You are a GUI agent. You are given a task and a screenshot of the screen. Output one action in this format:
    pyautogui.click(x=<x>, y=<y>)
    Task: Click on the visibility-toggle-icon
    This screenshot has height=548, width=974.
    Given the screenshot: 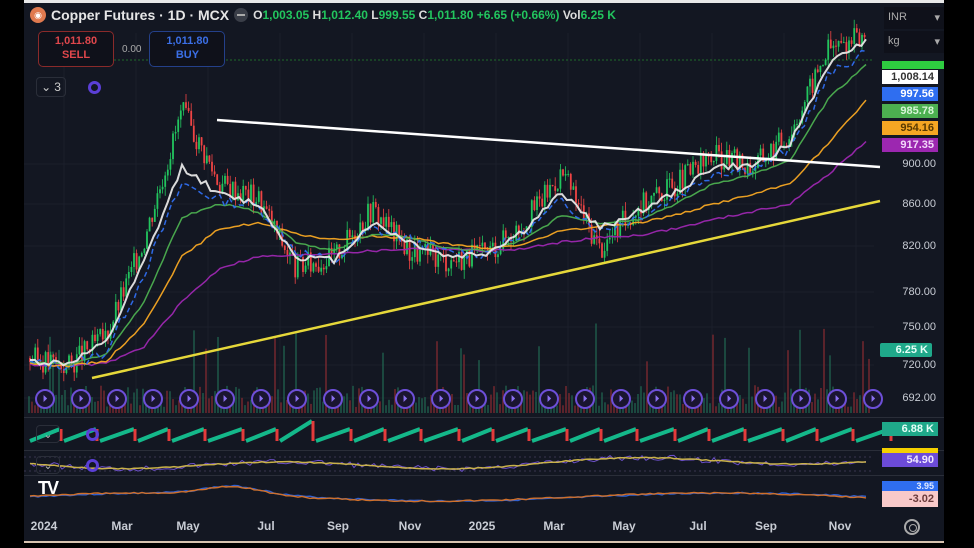 What is the action you would take?
    pyautogui.click(x=241, y=15)
    